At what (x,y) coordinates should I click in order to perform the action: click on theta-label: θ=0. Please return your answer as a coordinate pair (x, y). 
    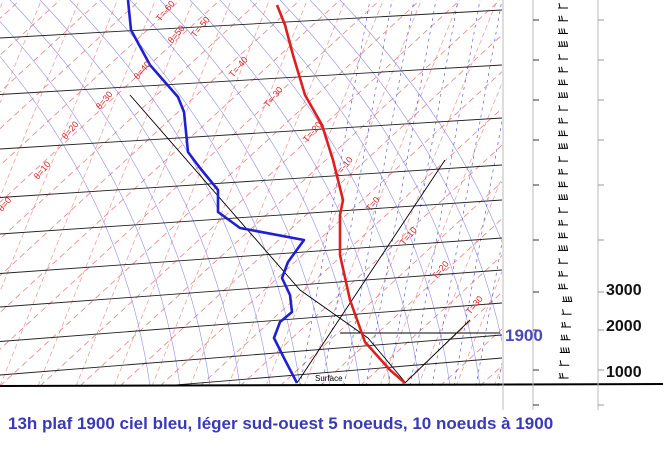
    Looking at the image, I should click on (6, 204).